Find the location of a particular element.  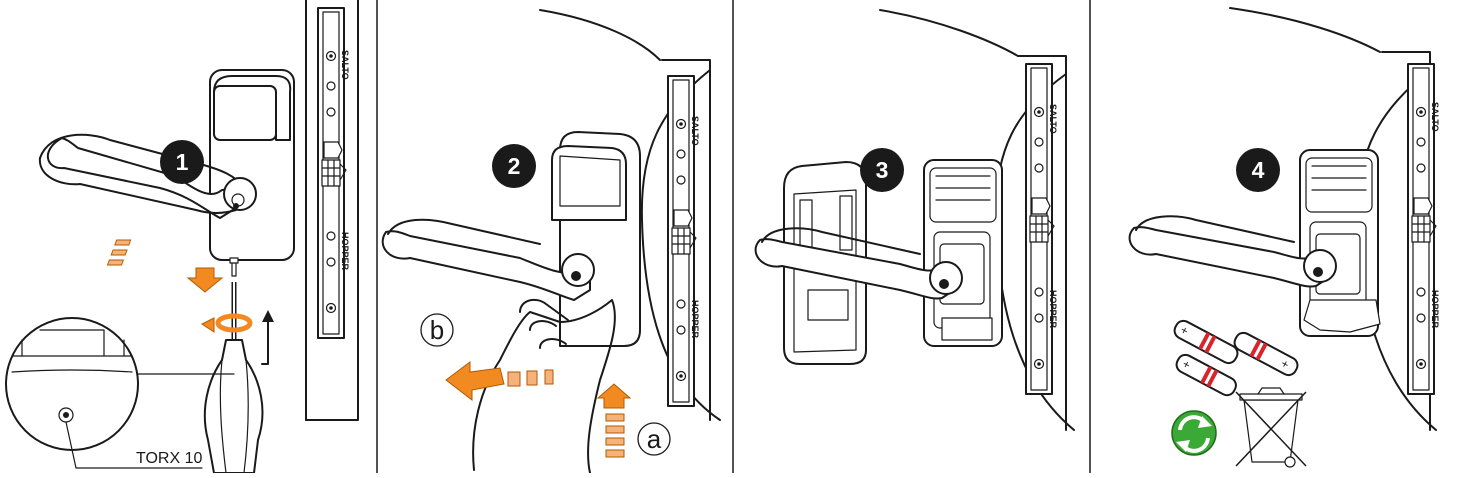

step-number-3: 3 is located at coordinates (882, 170).